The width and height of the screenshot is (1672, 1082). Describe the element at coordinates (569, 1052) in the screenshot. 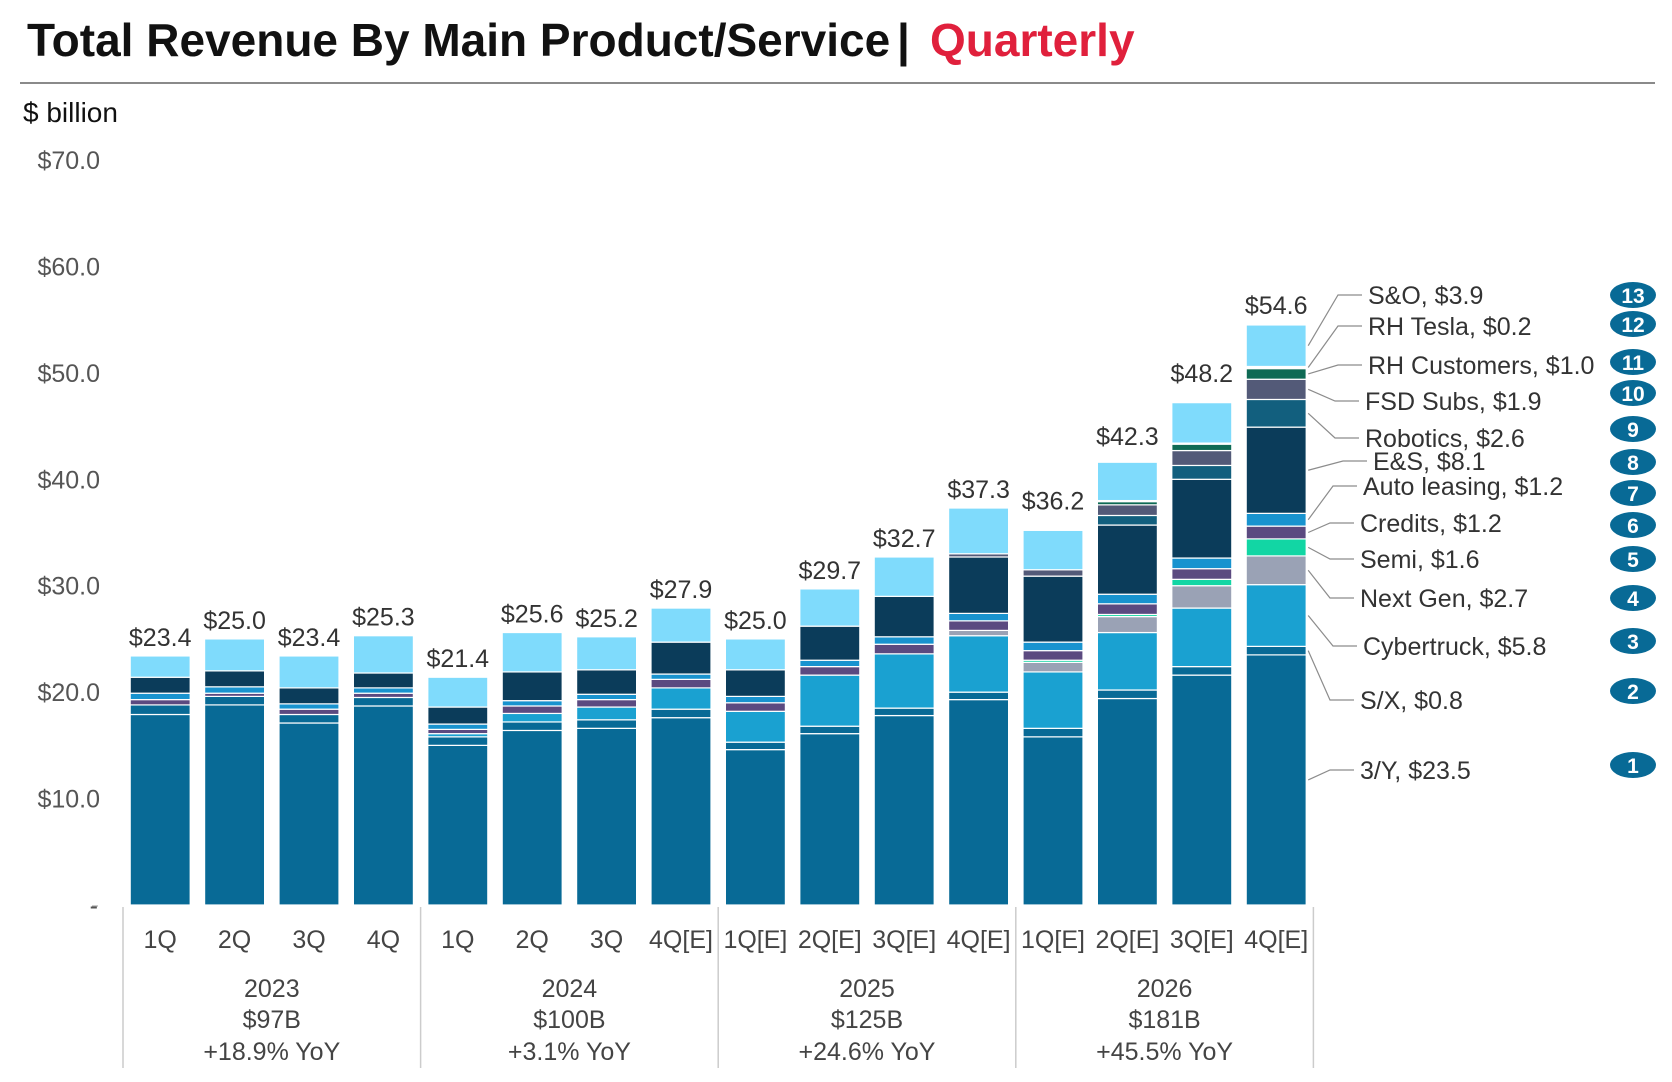

I see `group-yoy-label: +3.1% YoY` at that location.